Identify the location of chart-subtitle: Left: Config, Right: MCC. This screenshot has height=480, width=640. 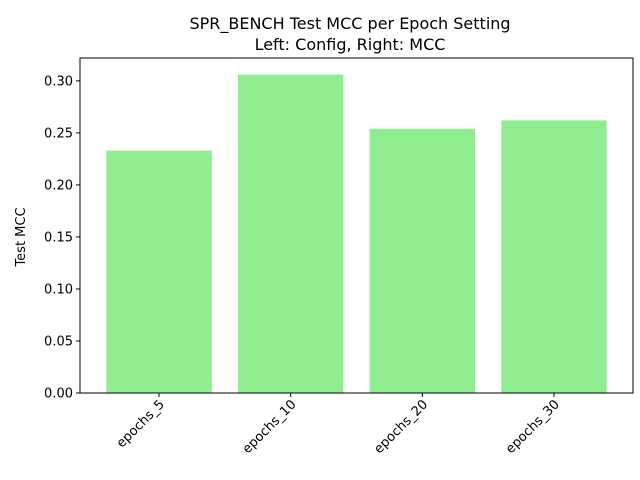
(350, 44).